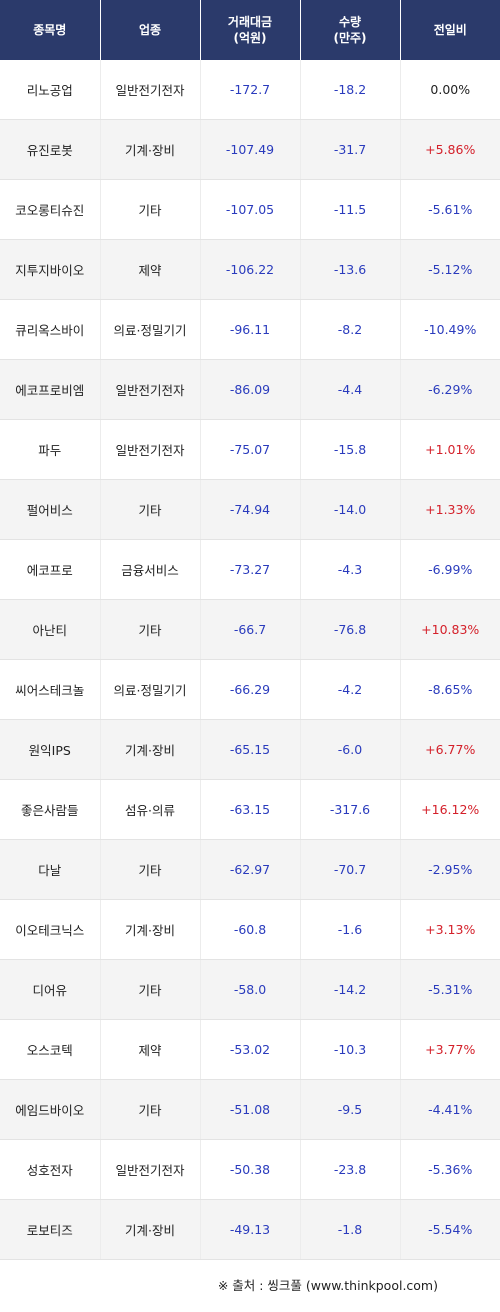 The width and height of the screenshot is (500, 1312). I want to click on change-cell: -5.12%, so click(450, 269).